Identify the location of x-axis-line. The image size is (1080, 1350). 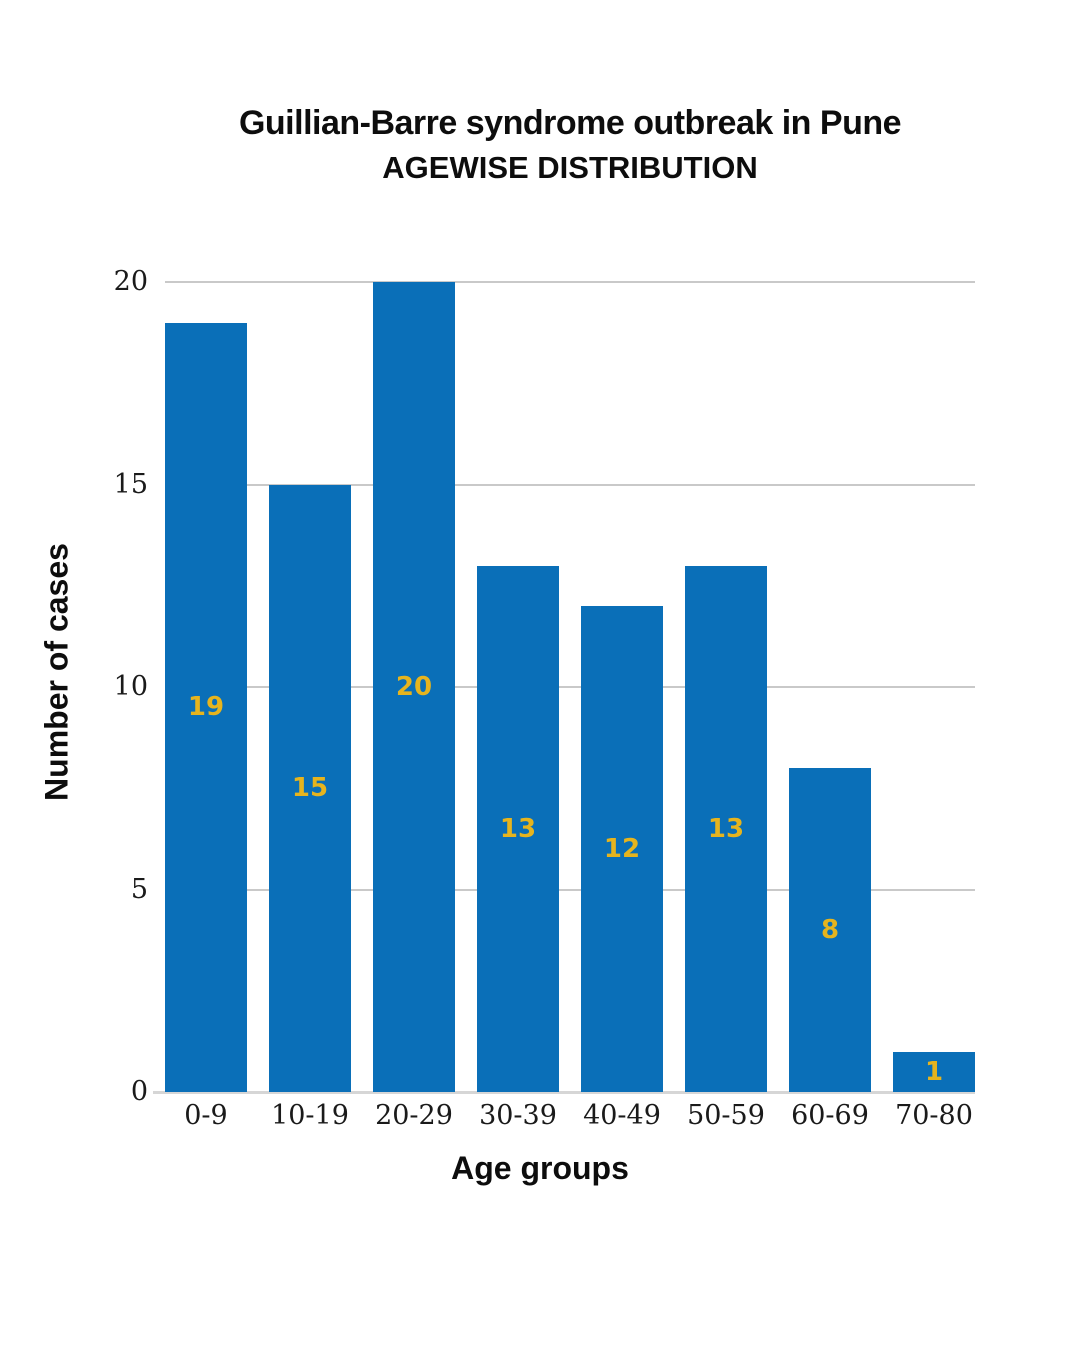
(564, 1092).